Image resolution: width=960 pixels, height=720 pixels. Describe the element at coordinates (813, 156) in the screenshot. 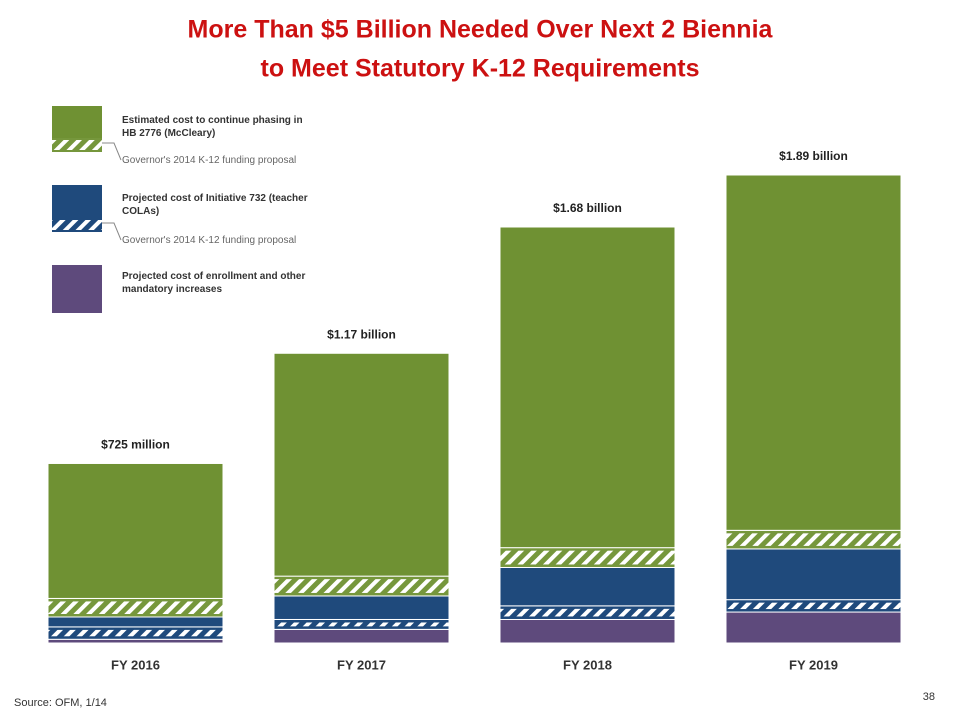

I see `total-label: $1.89 billion` at that location.